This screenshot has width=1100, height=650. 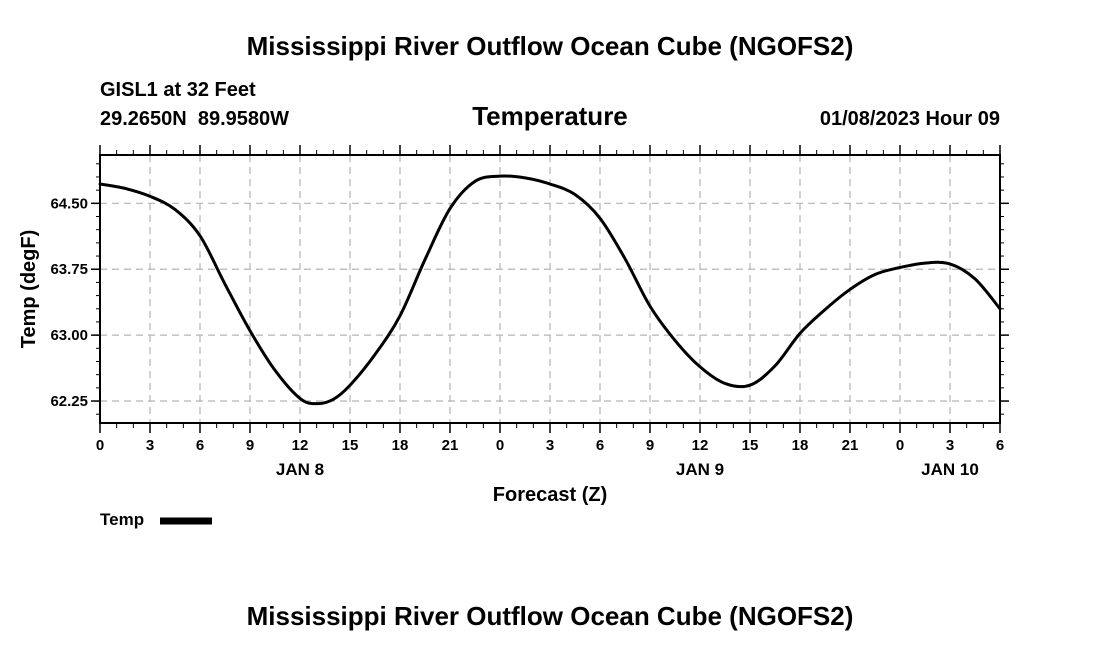 What do you see at coordinates (156, 519) in the screenshot?
I see `legend: Temp` at bounding box center [156, 519].